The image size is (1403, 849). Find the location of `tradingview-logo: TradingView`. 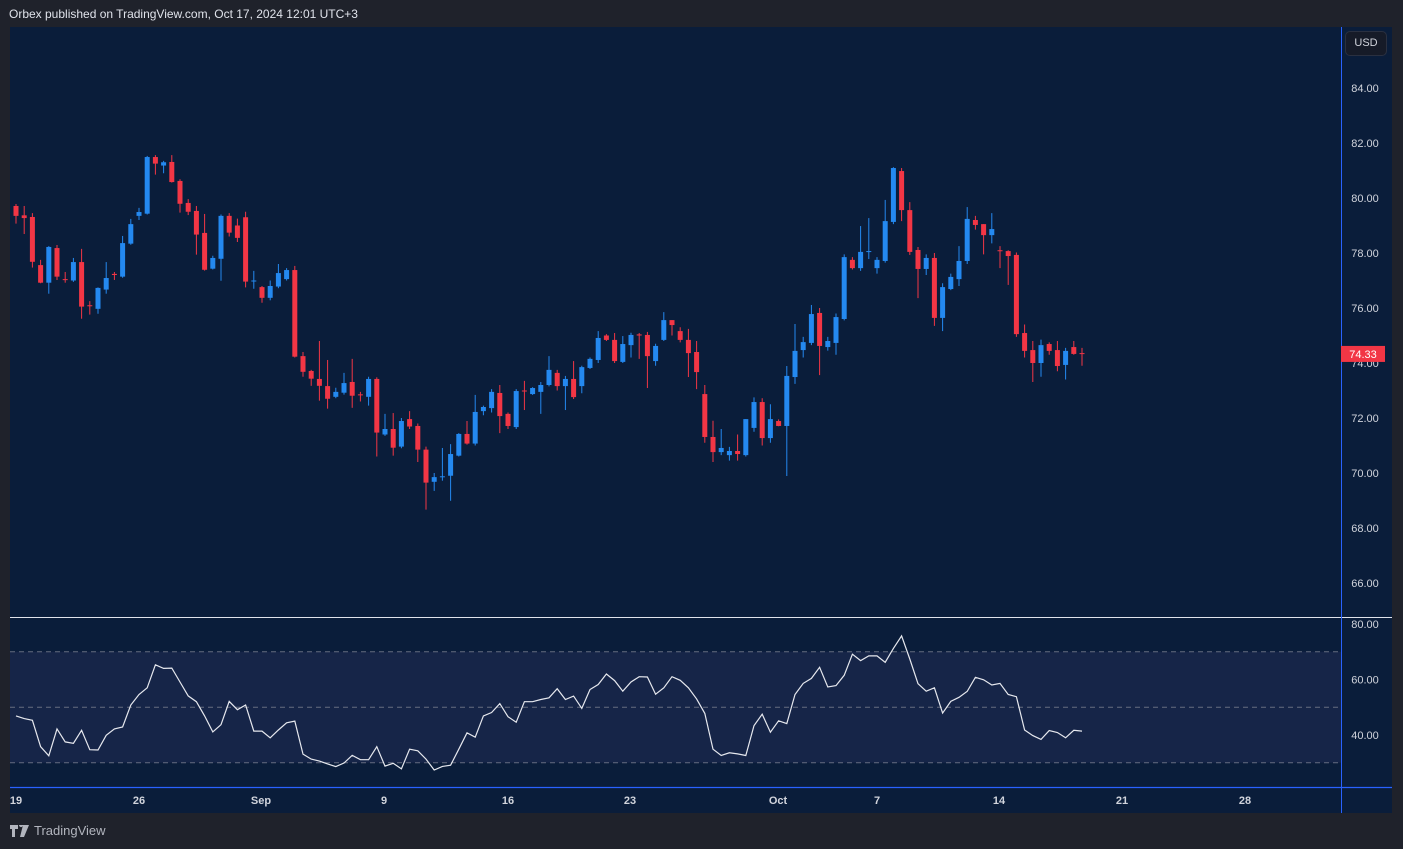

tradingview-logo: TradingView is located at coordinates (58, 830).